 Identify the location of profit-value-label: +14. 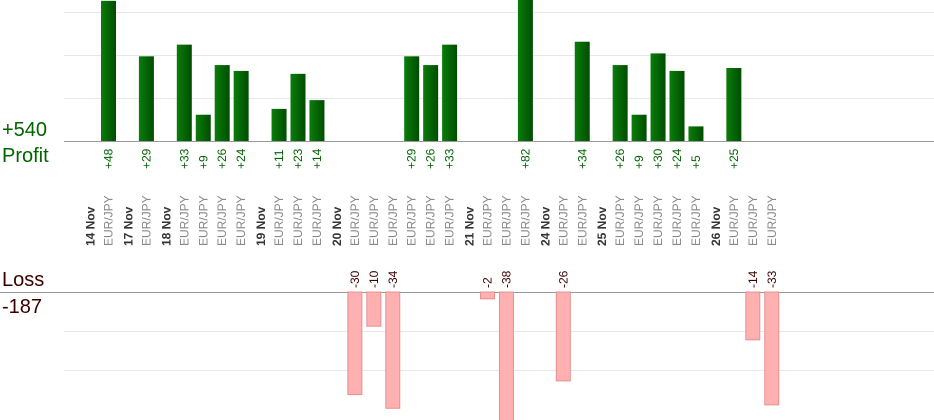
(317, 158).